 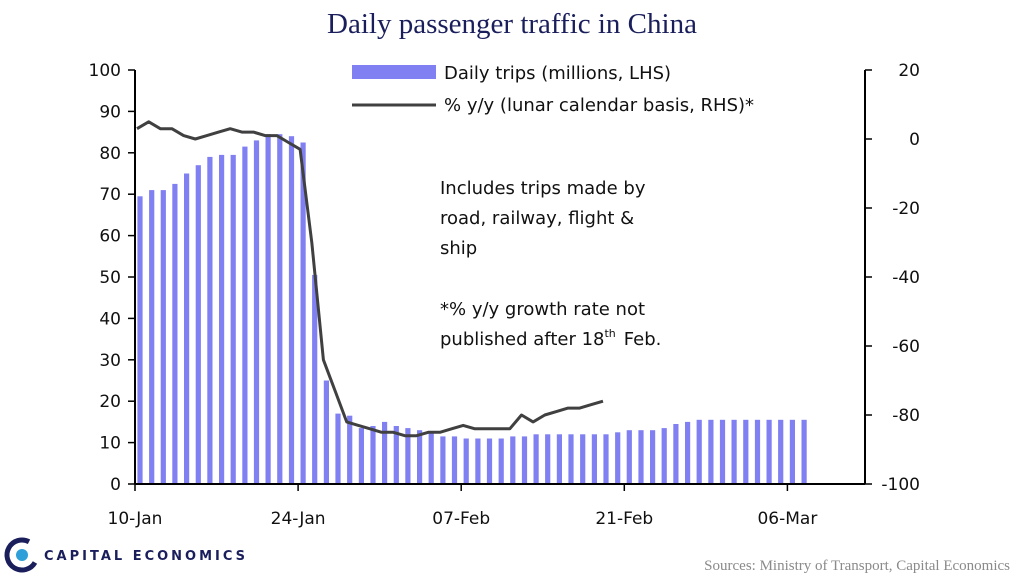 I want to click on right-tick-label: -60, so click(x=906, y=347).